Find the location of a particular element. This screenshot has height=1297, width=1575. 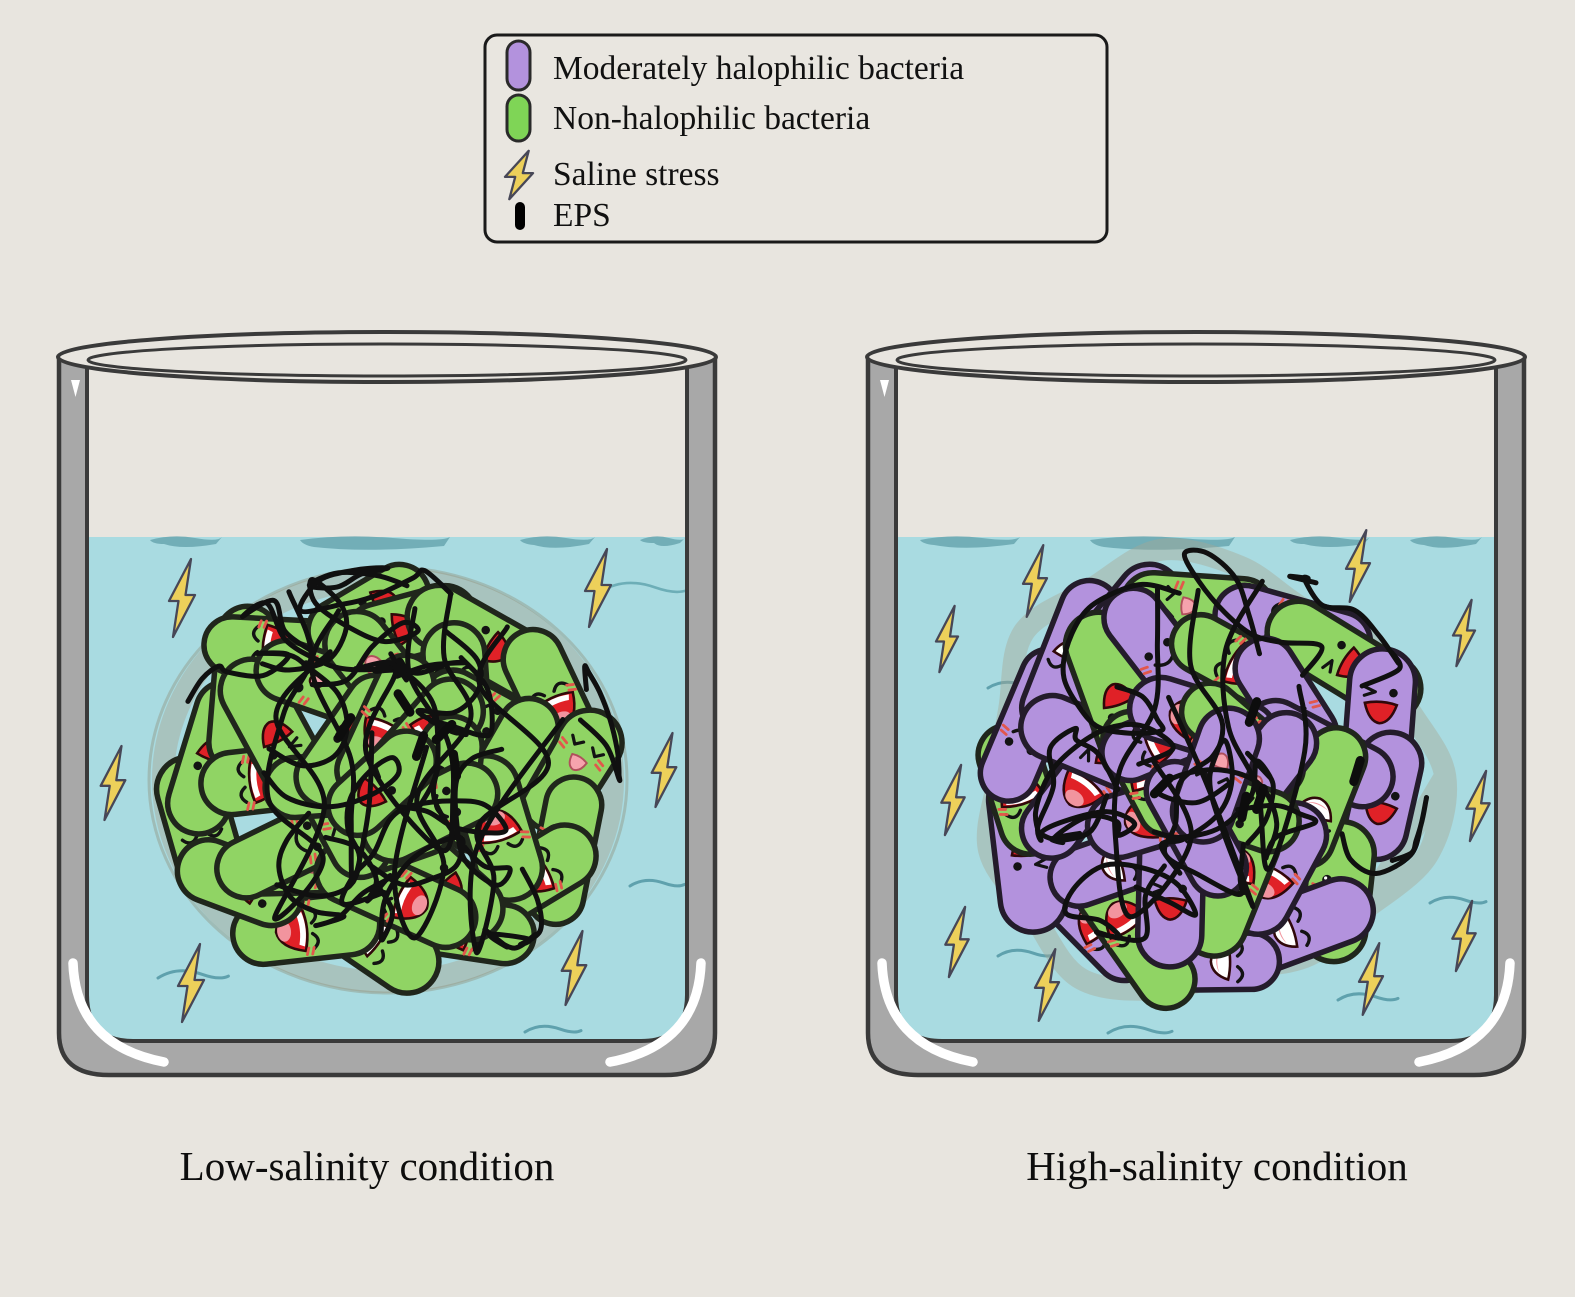

svg-text: EPS is located at coordinates (582, 215).